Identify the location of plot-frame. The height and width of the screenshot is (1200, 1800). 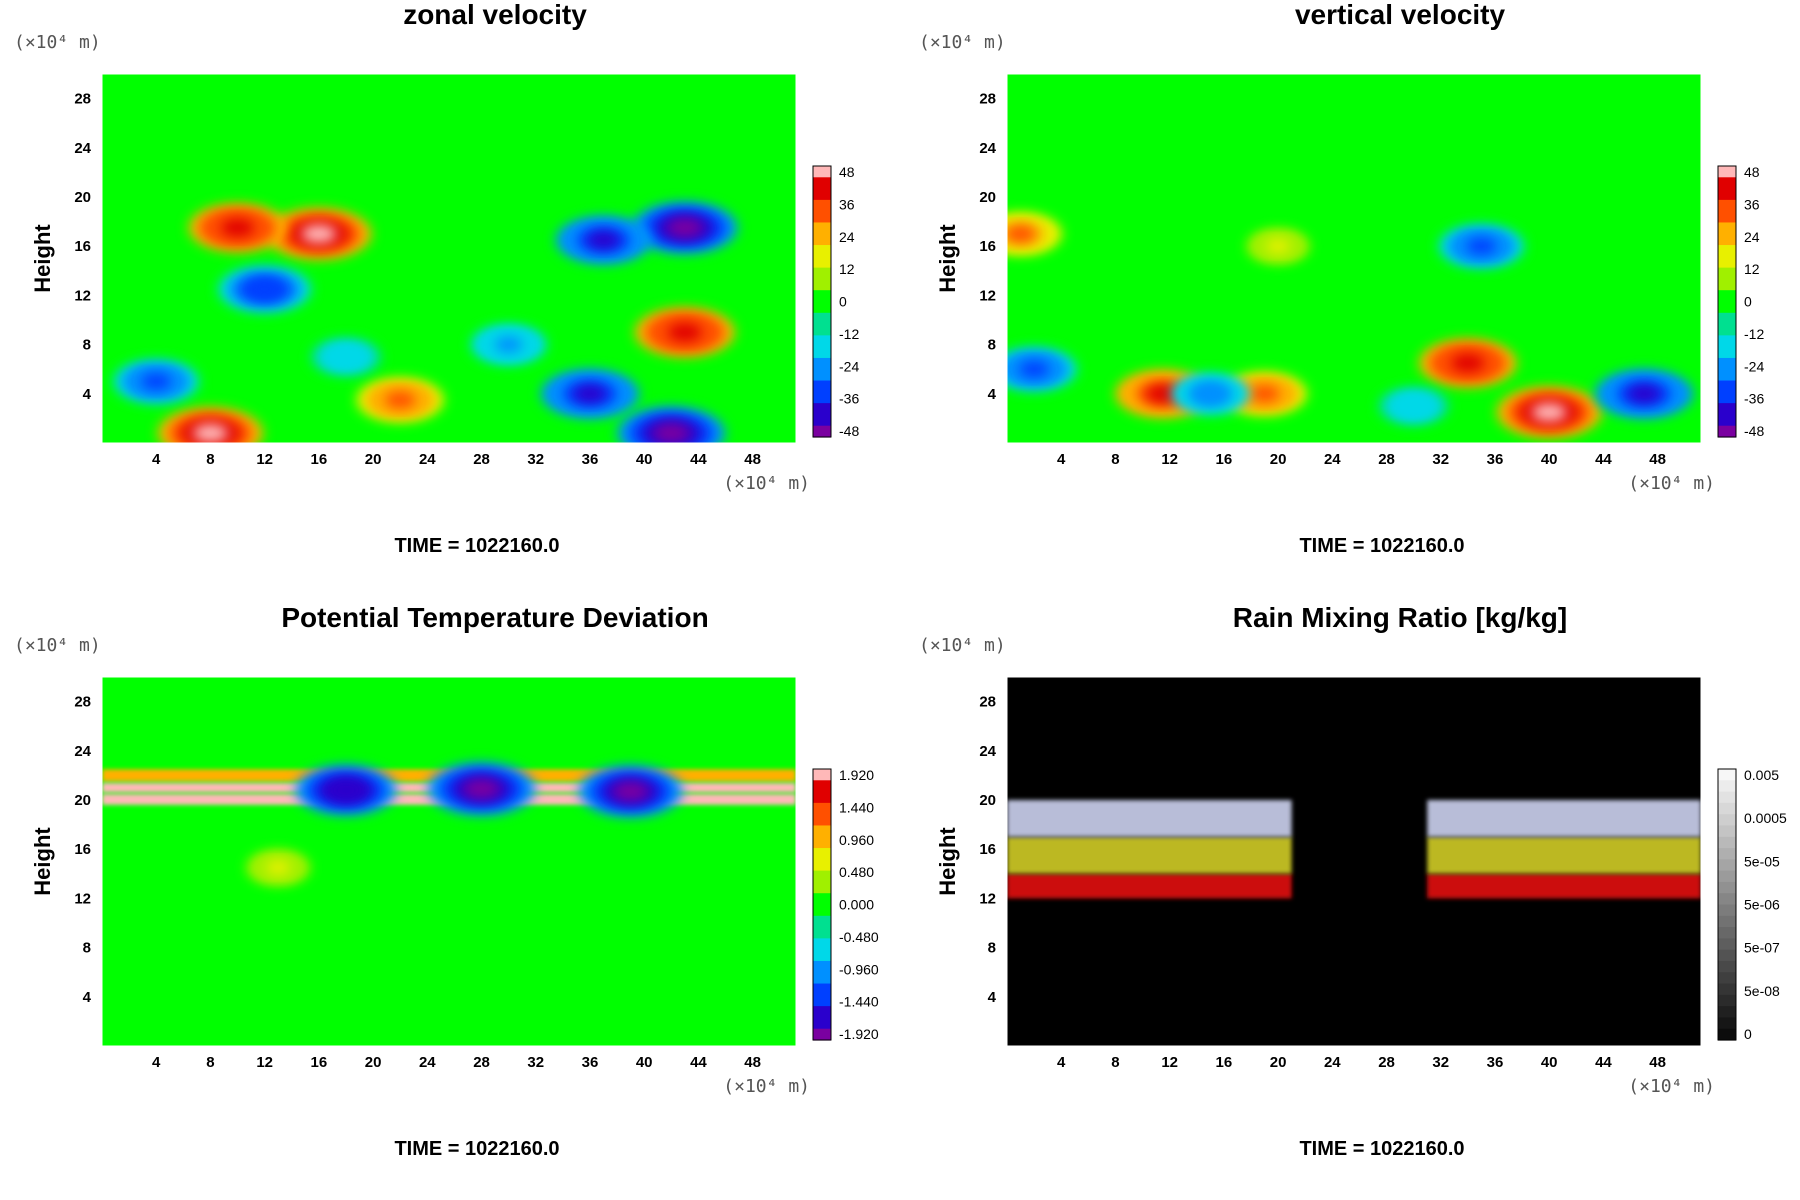
(449, 861).